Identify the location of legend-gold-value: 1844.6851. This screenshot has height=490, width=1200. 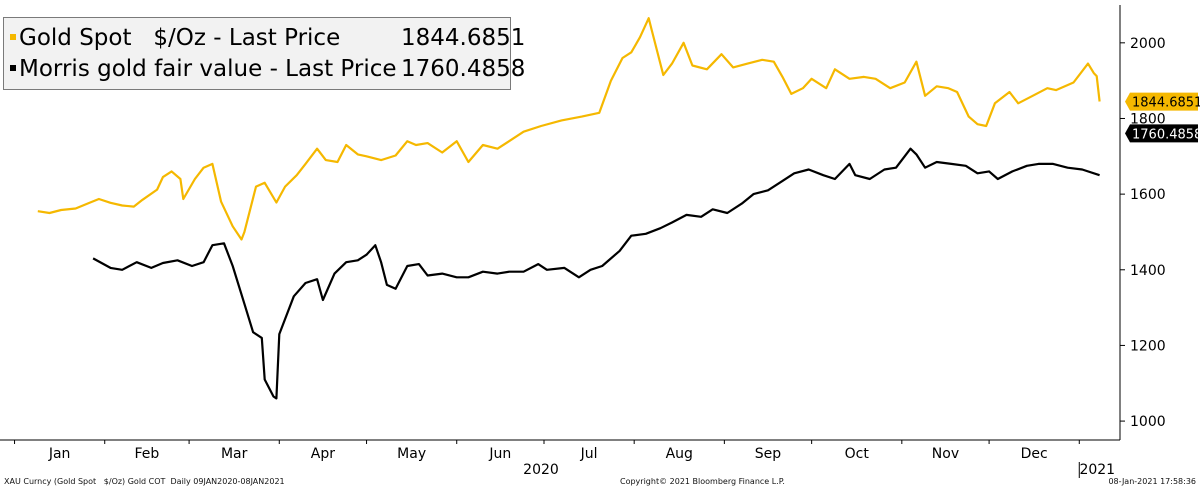
(463, 38).